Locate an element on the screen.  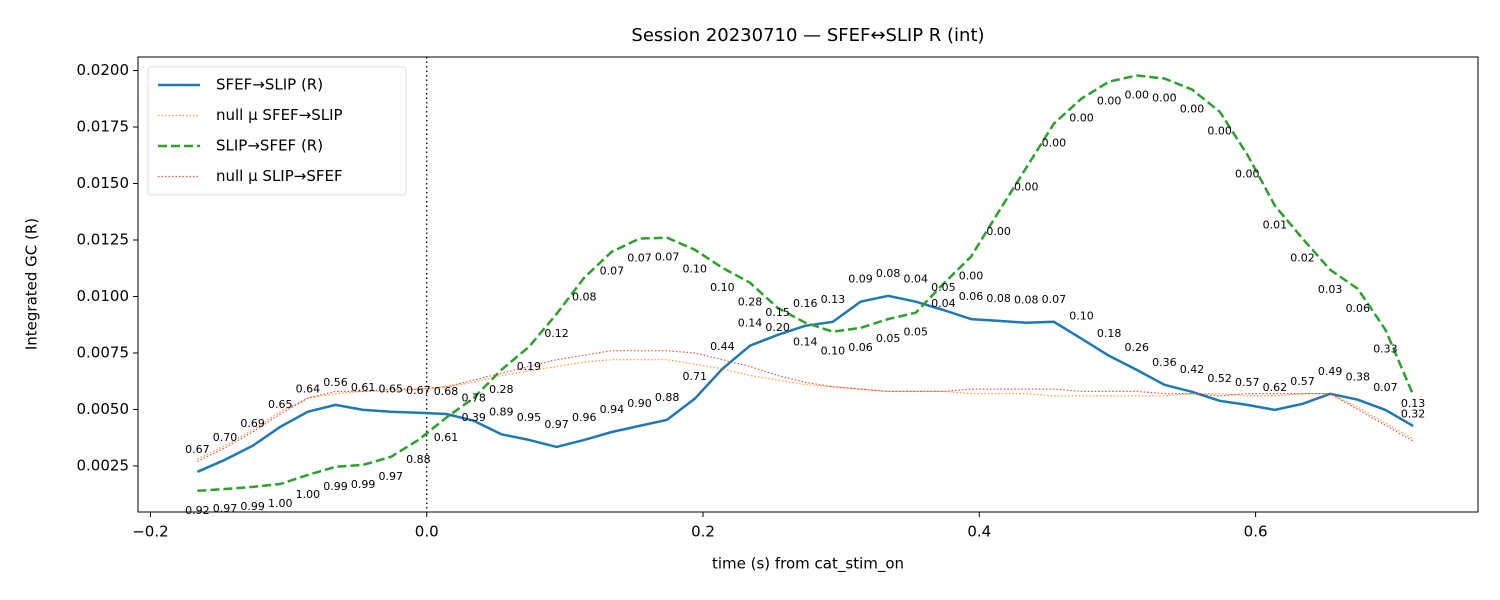
y-axis-label: Integrated GC (R) is located at coordinates (32, 284).